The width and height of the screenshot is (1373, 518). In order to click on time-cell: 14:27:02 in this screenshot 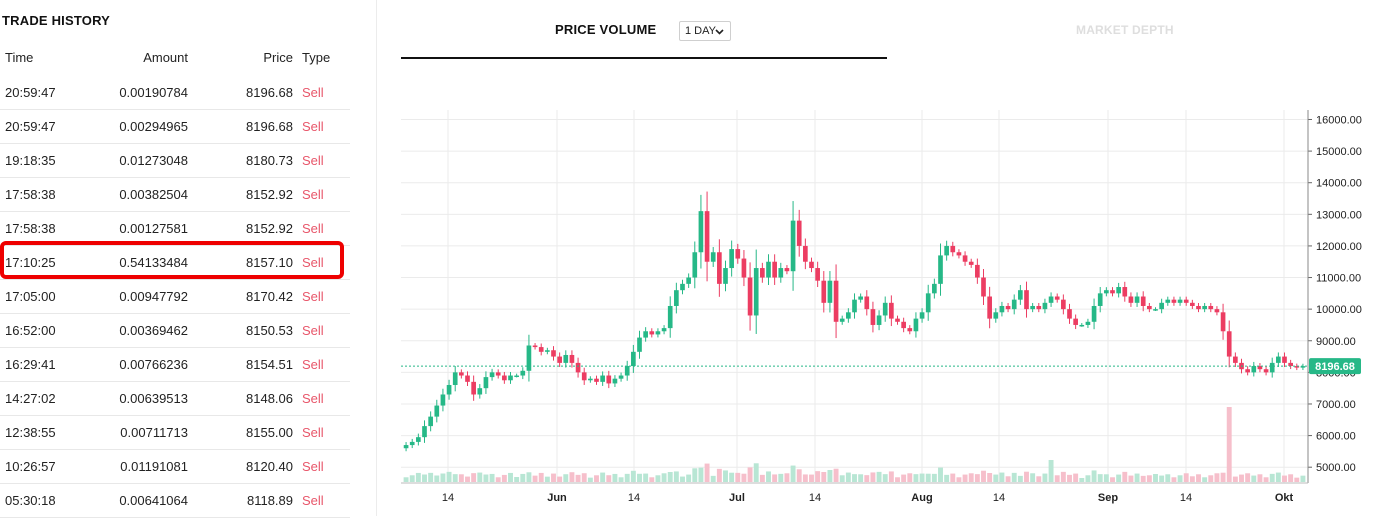, I will do `click(30, 398)`.